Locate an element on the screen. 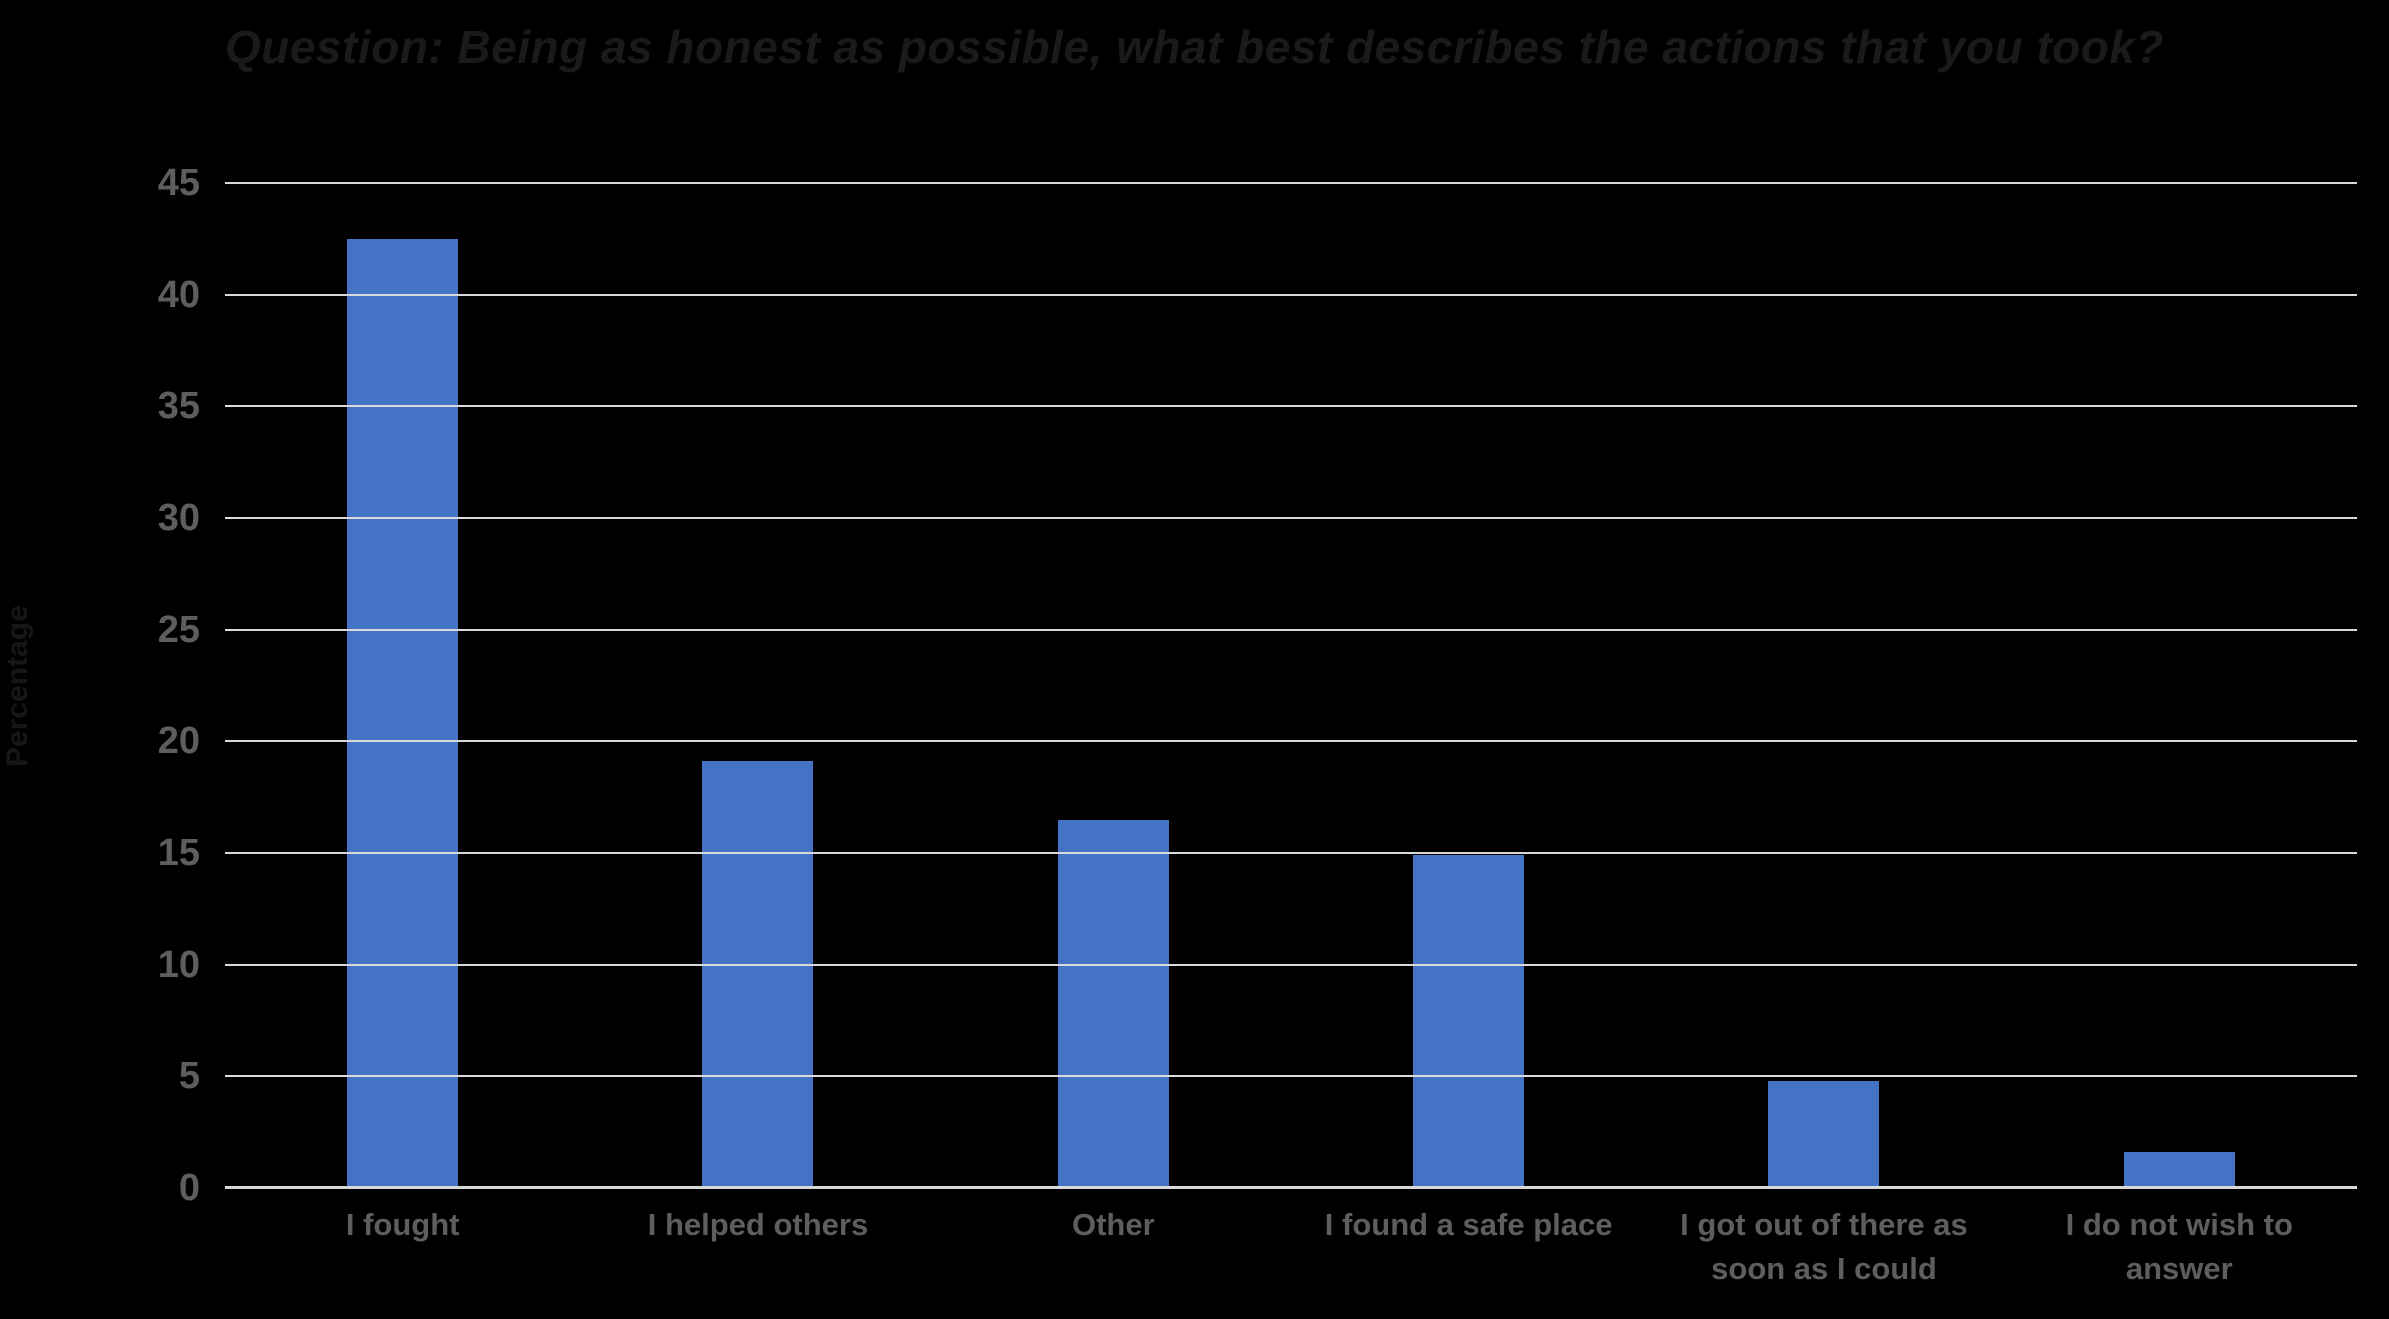 The image size is (2389, 1319). x-category-label: I fought is located at coordinates (402, 1224).